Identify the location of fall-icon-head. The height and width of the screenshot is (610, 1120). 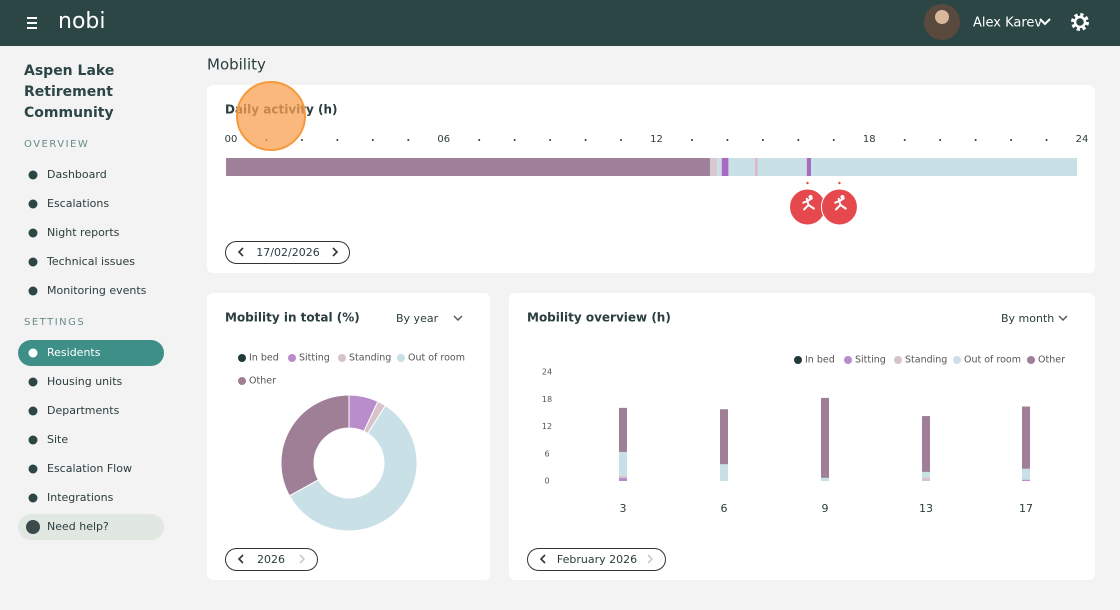
(842, 197).